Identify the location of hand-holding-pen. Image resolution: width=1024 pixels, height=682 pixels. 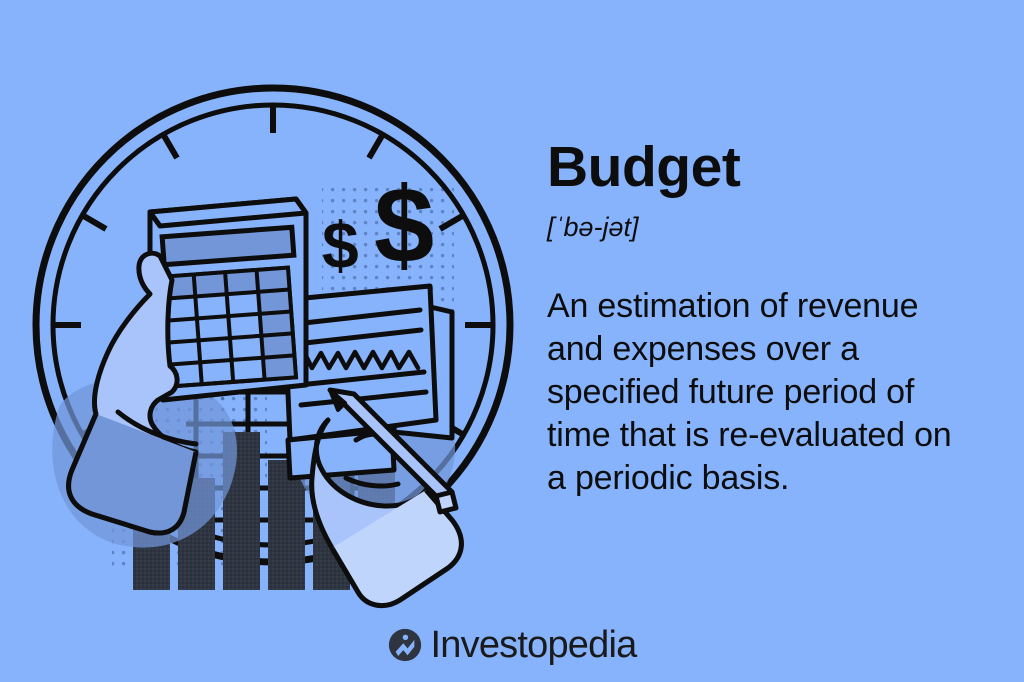
(386, 498).